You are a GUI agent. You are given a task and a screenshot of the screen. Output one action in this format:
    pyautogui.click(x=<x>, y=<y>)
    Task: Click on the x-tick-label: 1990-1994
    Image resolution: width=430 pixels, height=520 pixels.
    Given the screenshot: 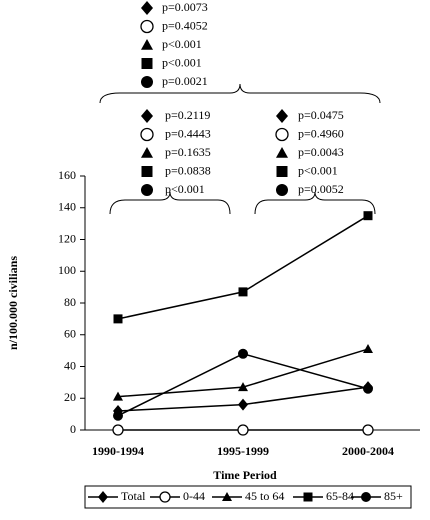 What is the action you would take?
    pyautogui.click(x=118, y=451)
    